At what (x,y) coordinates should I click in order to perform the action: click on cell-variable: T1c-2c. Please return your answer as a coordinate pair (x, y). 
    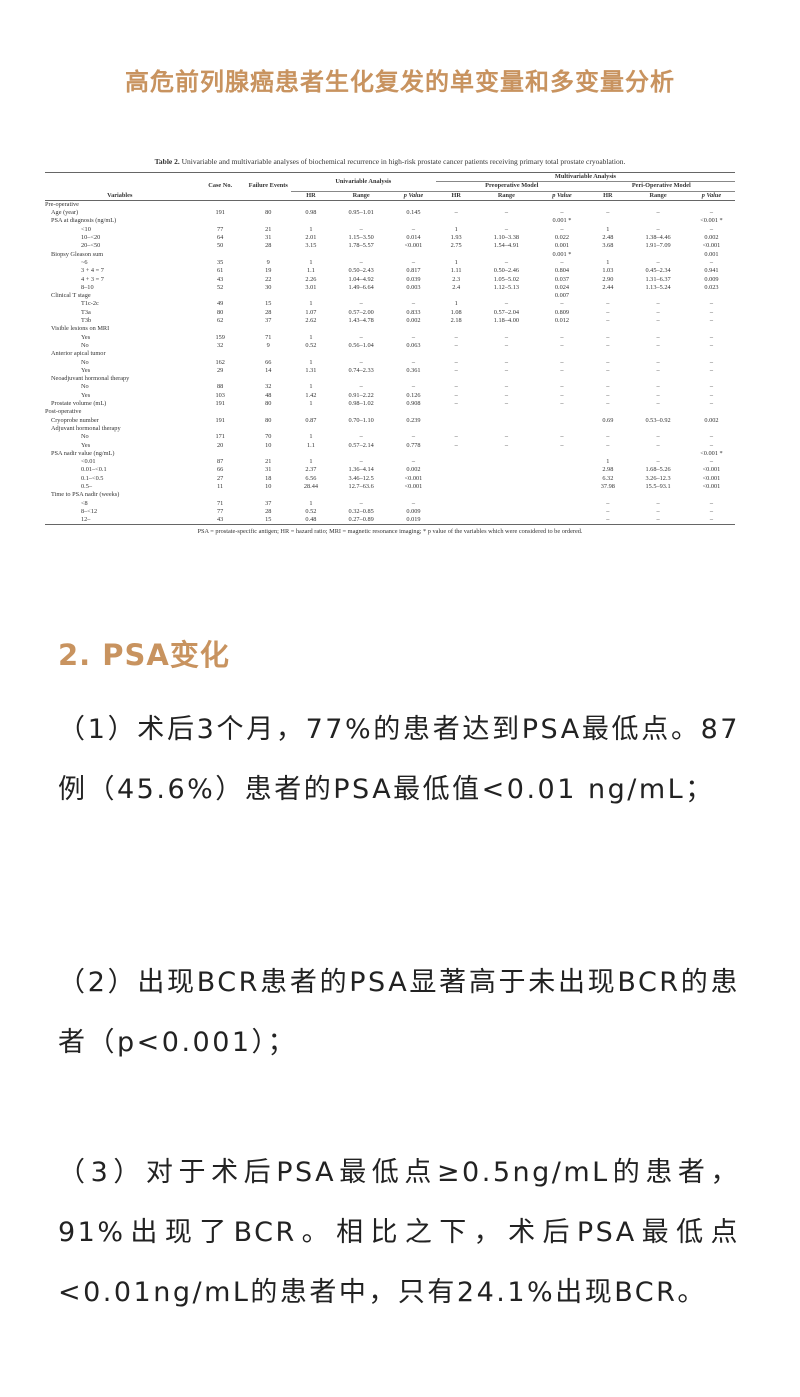
    Looking at the image, I should click on (90, 304).